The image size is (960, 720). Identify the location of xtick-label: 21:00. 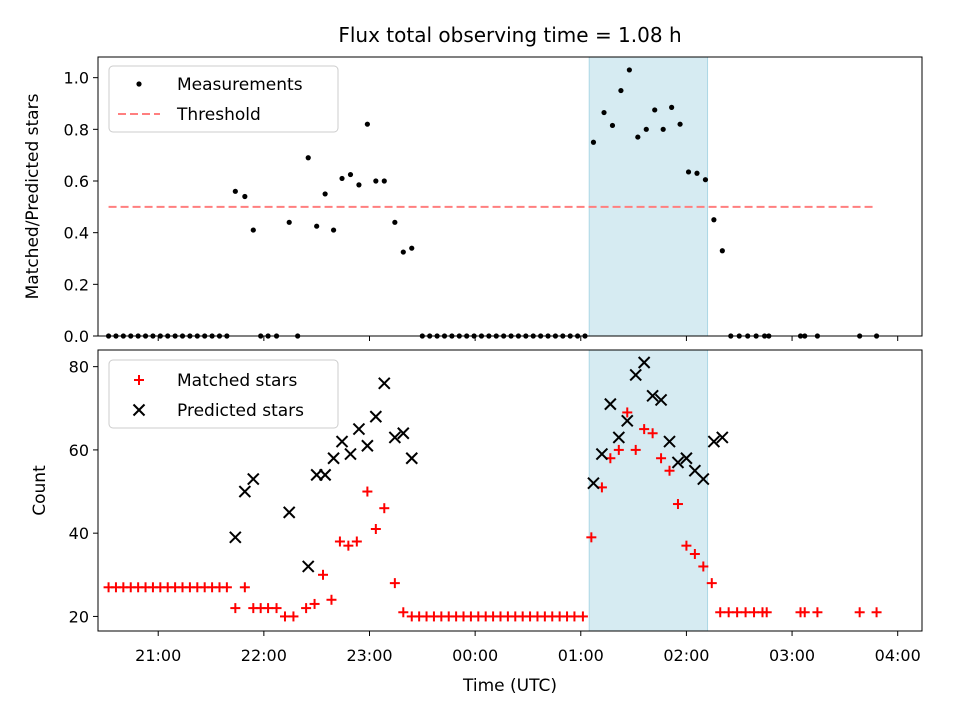
(158, 655).